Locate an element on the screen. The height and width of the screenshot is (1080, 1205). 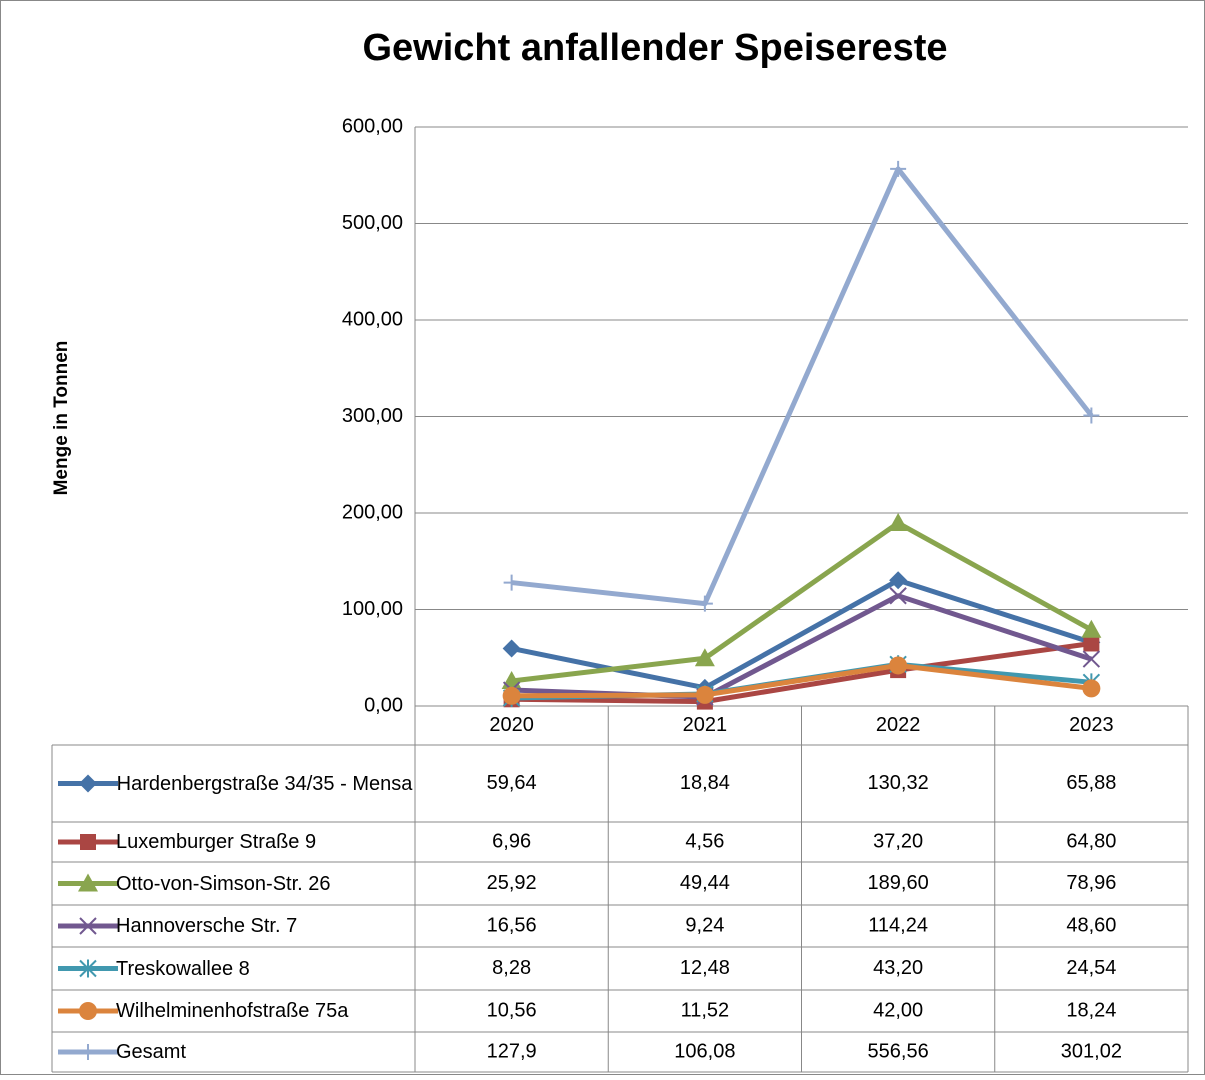
table-value: 4,56 is located at coordinates (704, 841).